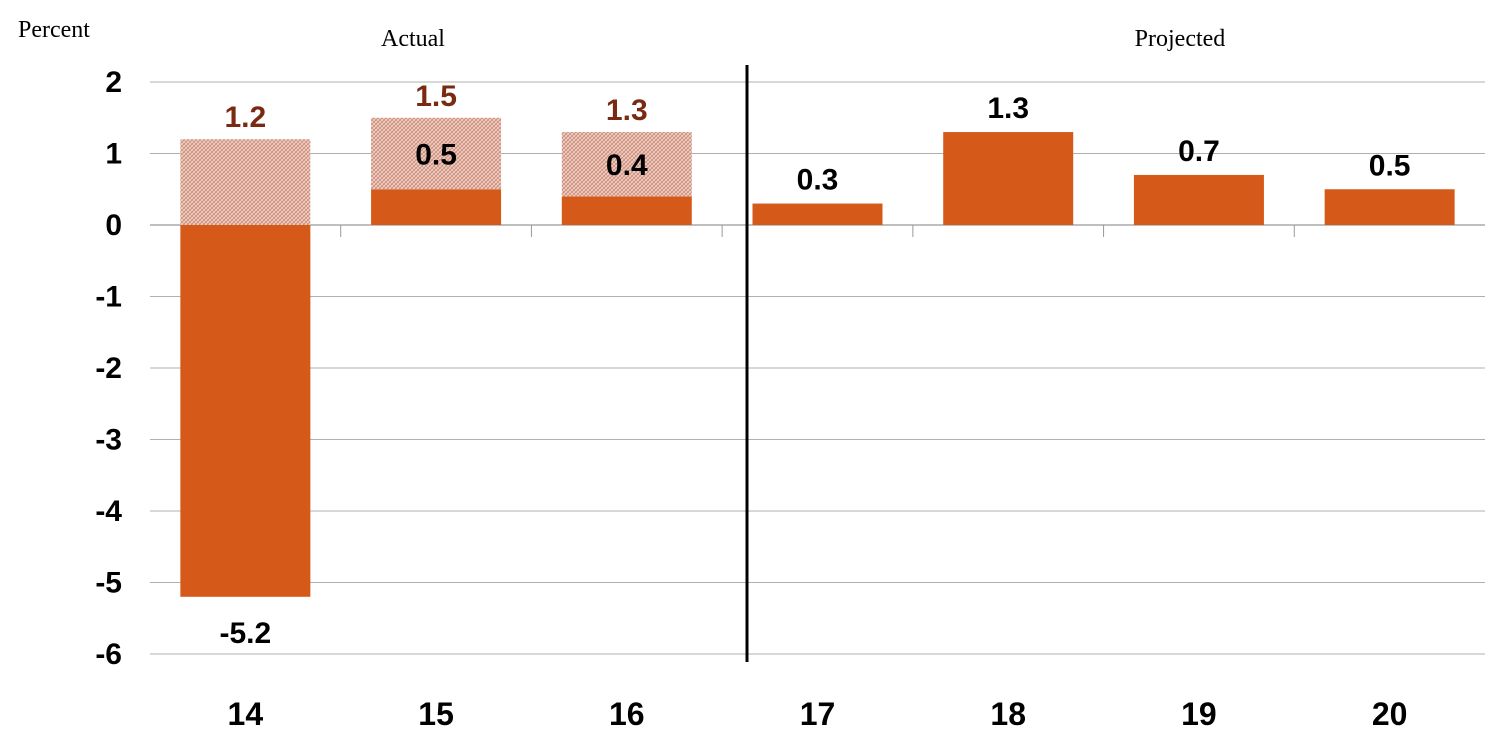 Image resolution: width=1500 pixels, height=729 pixels. Describe the element at coordinates (108, 440) in the screenshot. I see `y-tick-label: -3` at that location.